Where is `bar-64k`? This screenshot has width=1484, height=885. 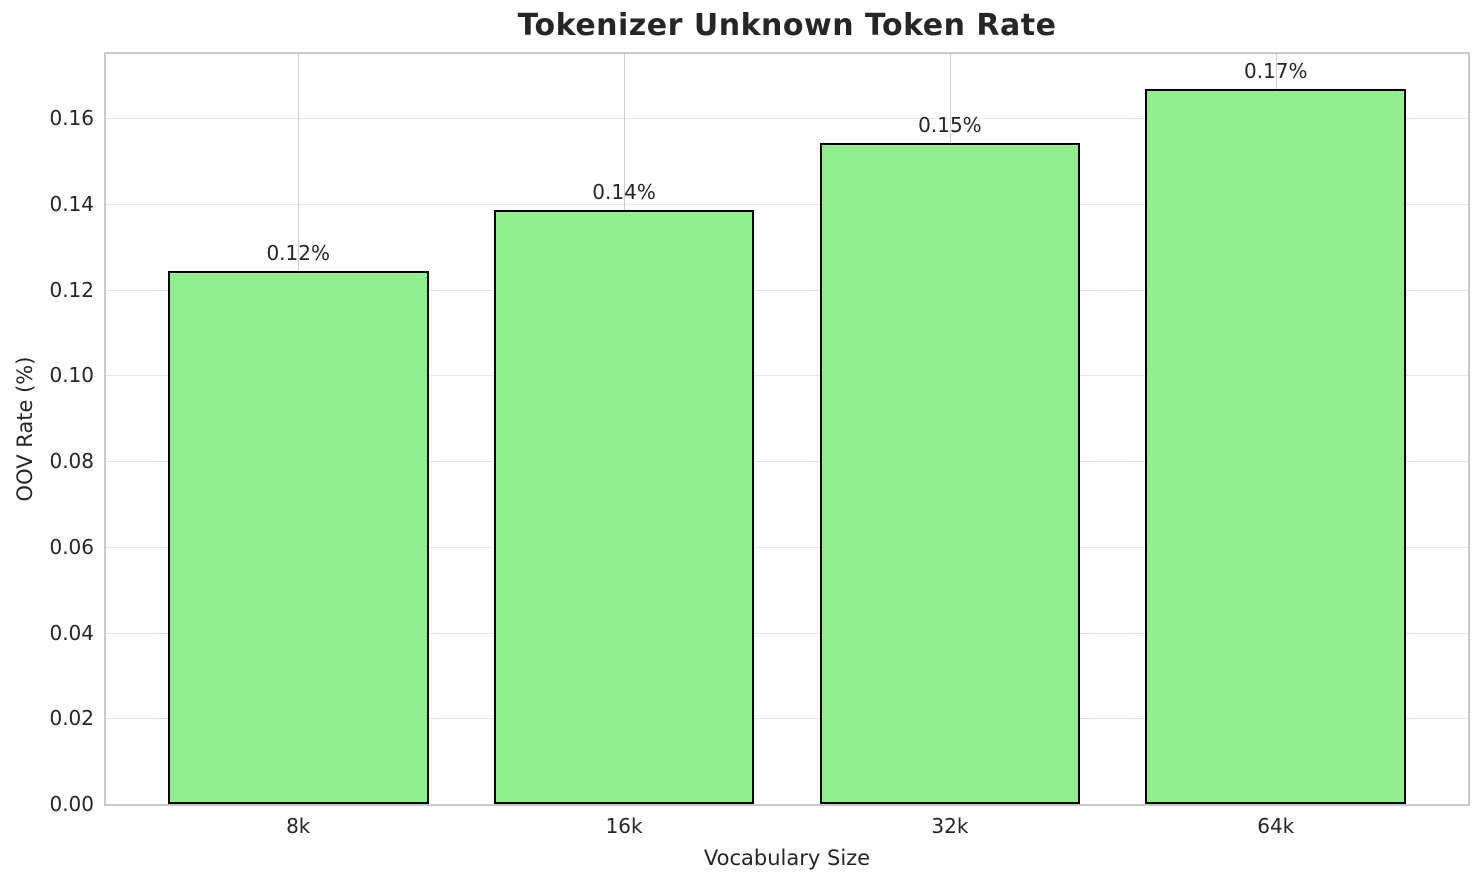
bar-64k is located at coordinates (1276, 446).